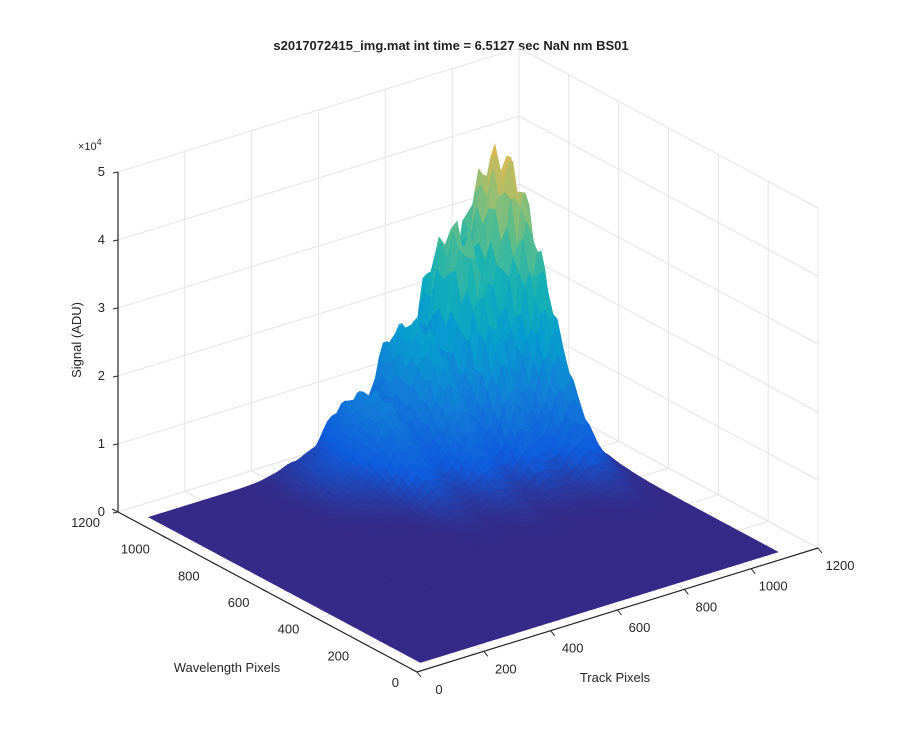  Describe the element at coordinates (101, 171) in the screenshot. I see `z-tick-label: 5` at that location.